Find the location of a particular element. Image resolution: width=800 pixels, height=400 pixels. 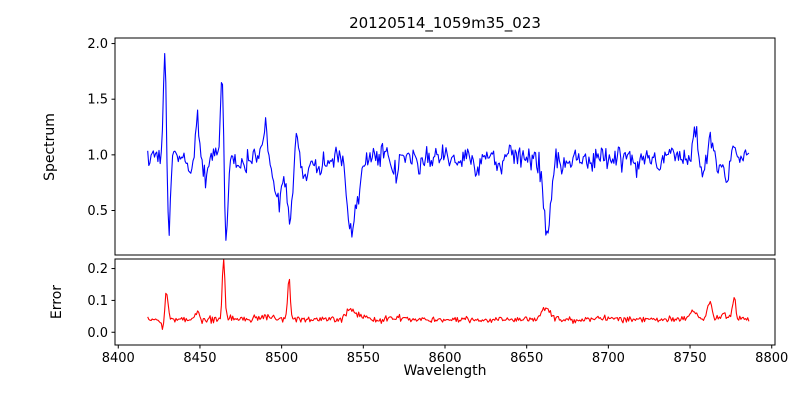

x-tick-label: 8750 is located at coordinates (690, 358).